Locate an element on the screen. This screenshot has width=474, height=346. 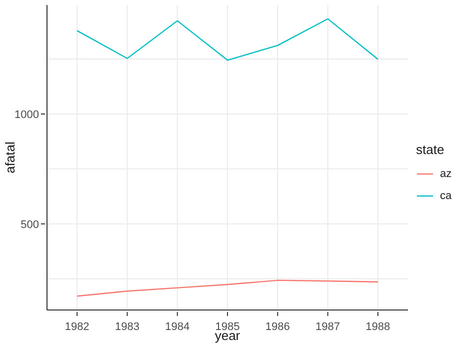
x-tick-label: 1988 is located at coordinates (378, 327).